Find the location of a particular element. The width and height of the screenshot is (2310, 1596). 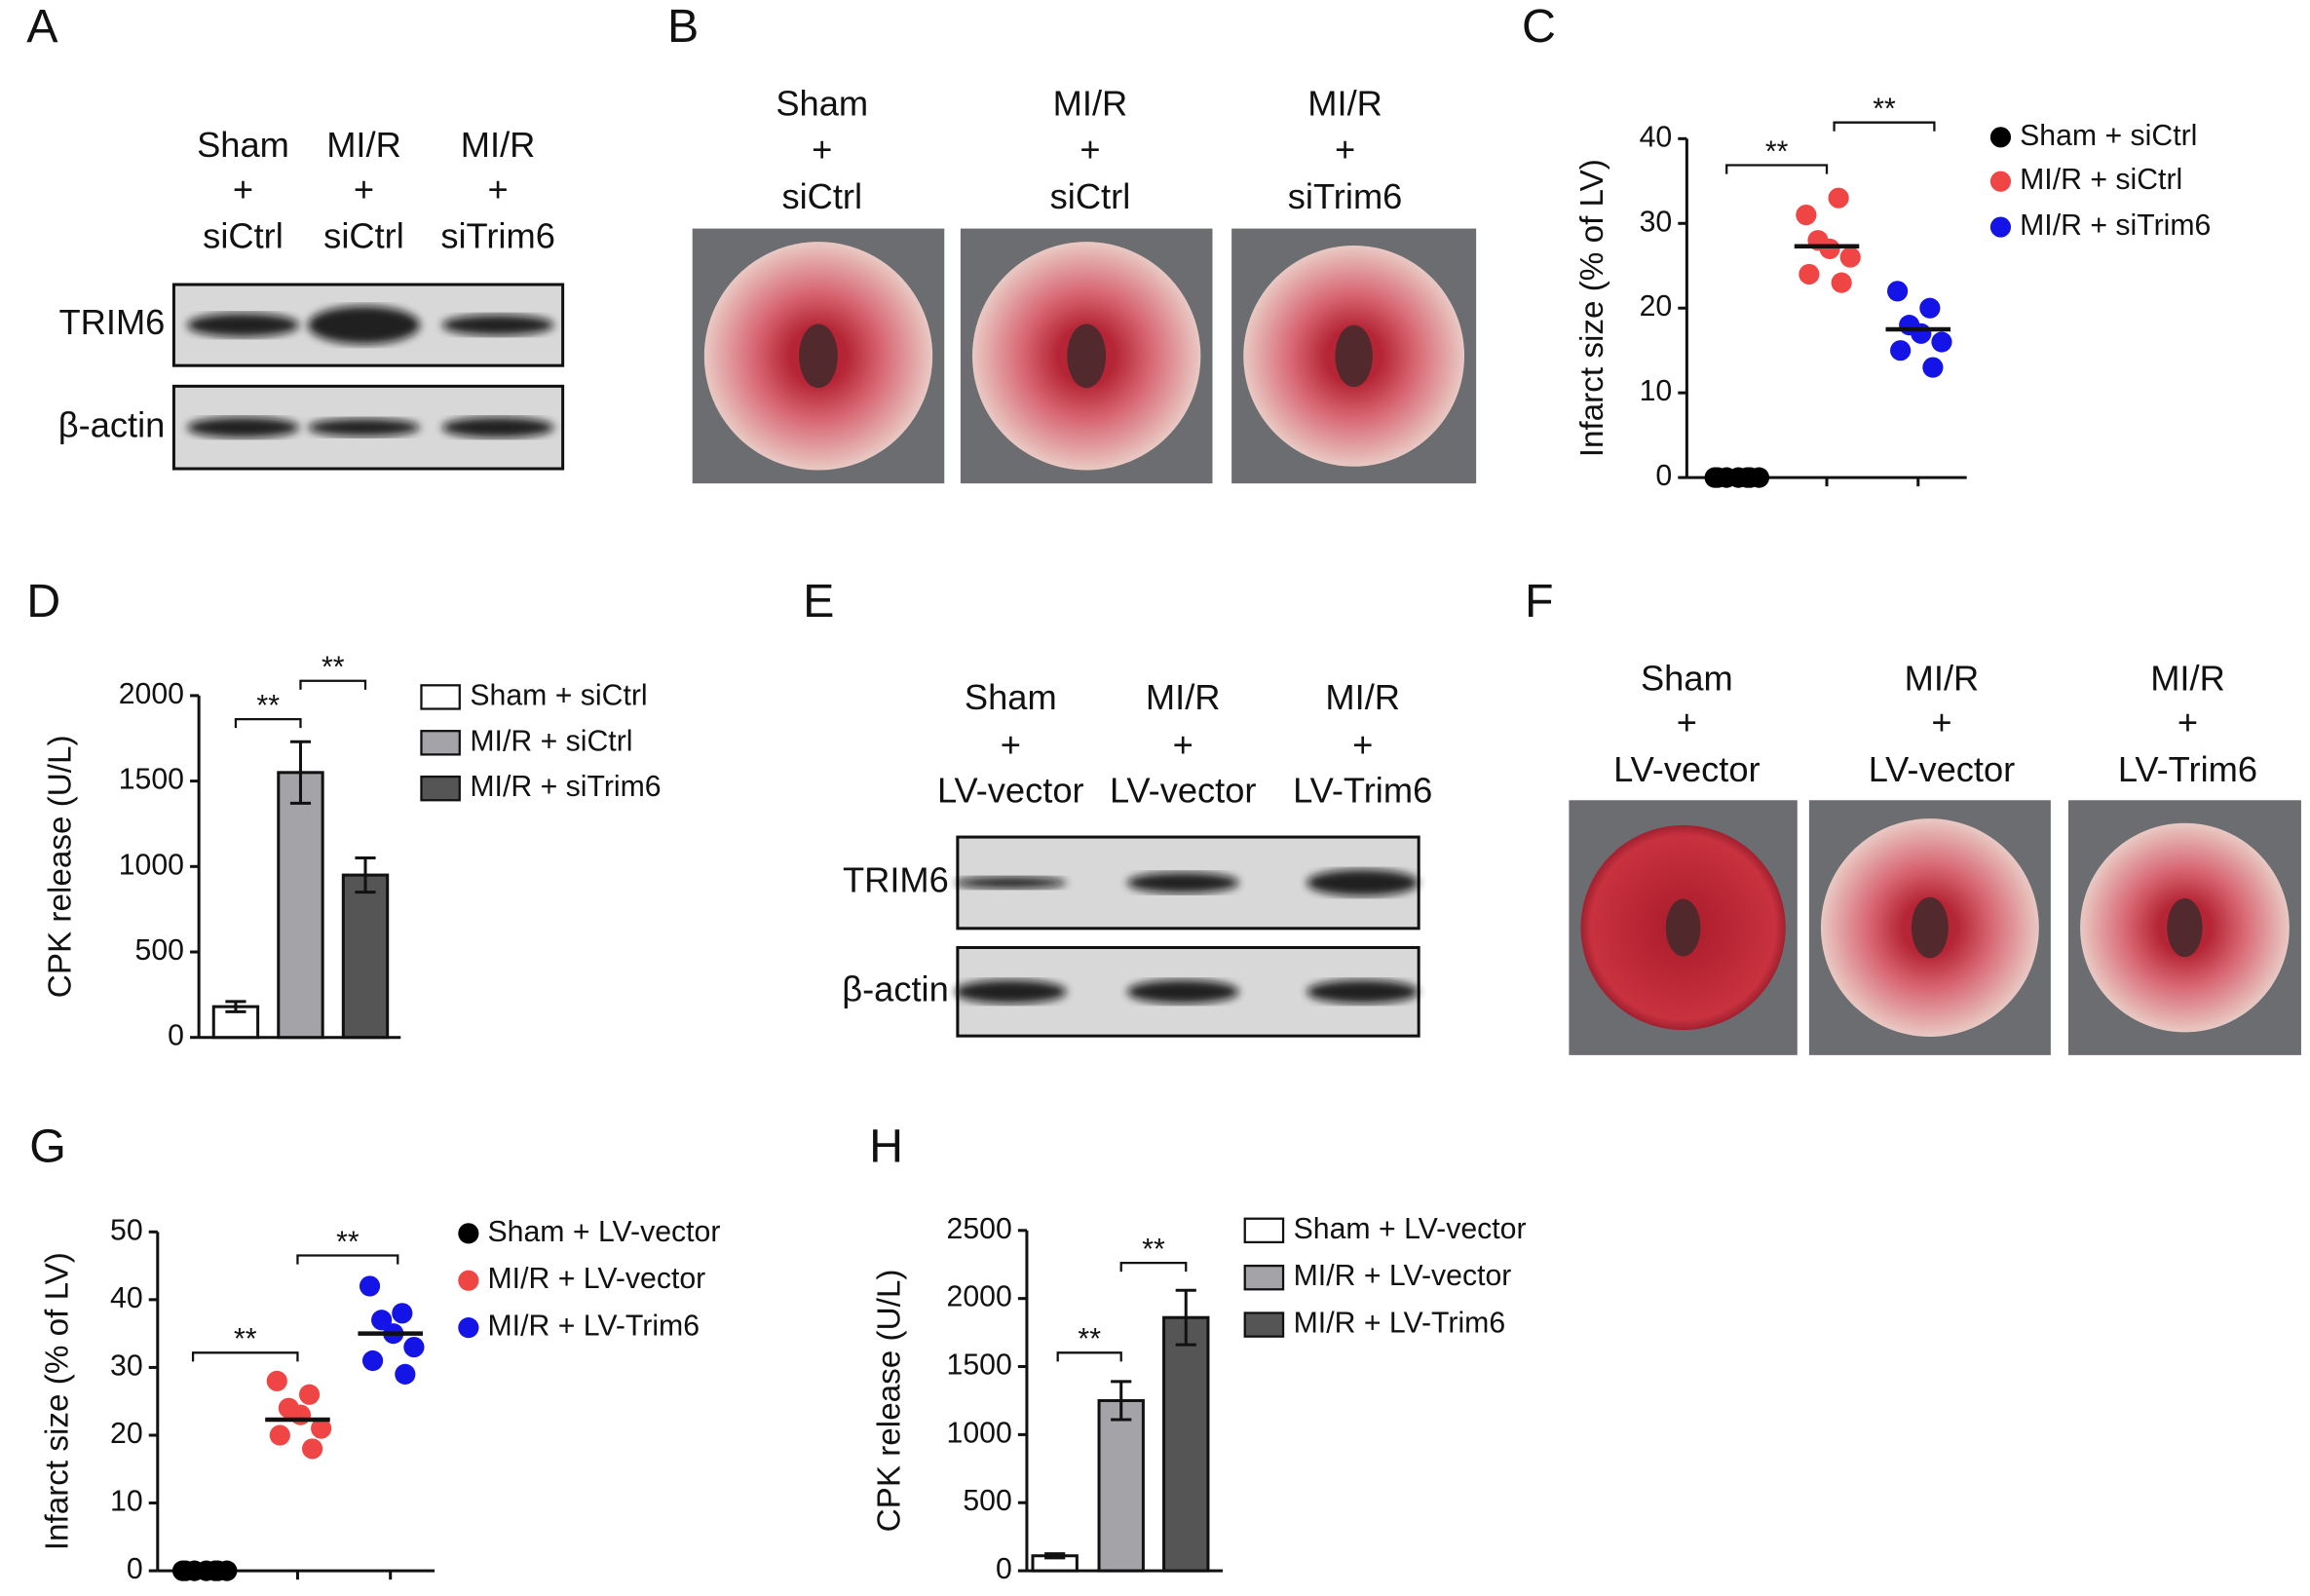

panel-label: E is located at coordinates (818, 601).